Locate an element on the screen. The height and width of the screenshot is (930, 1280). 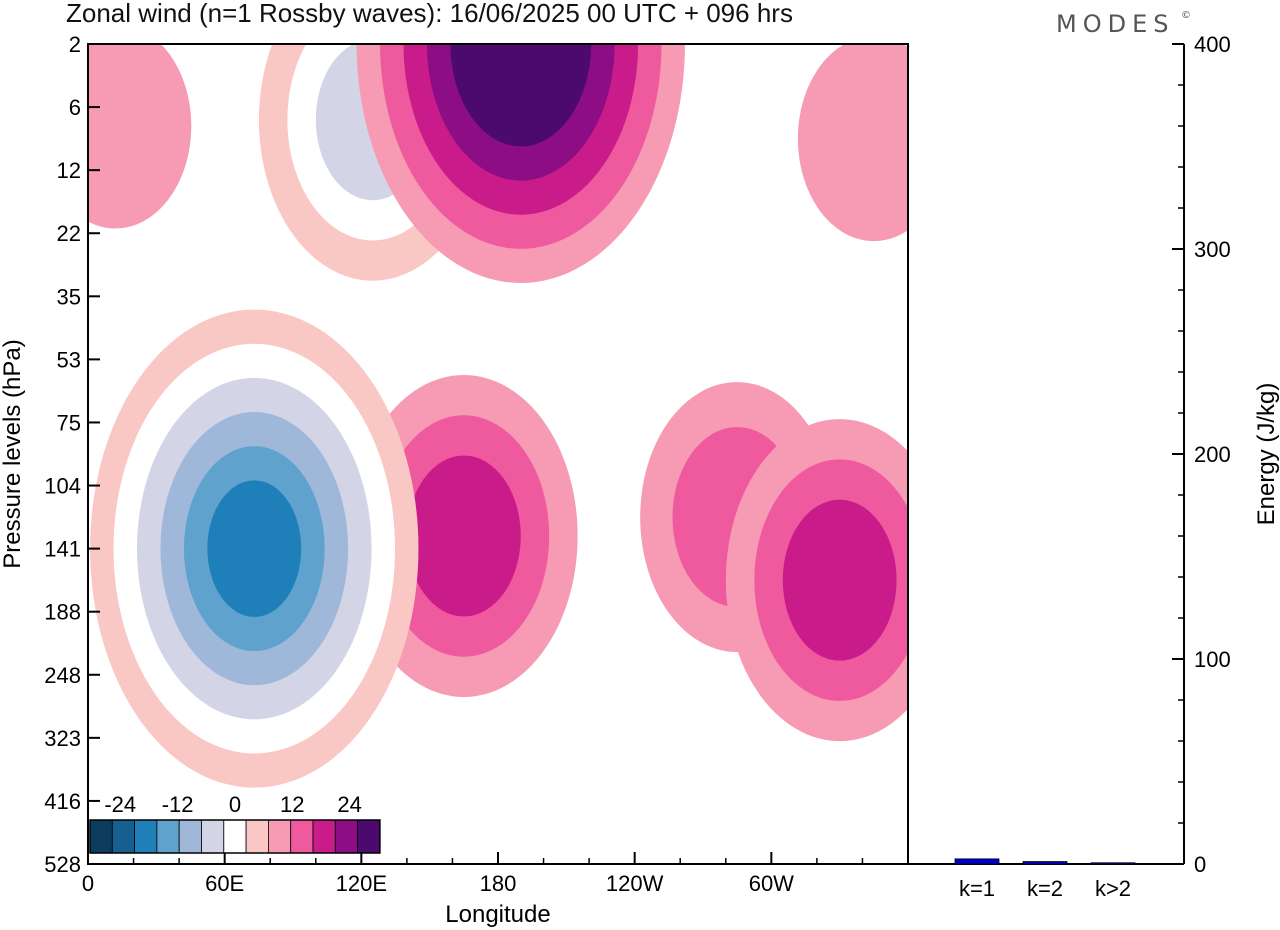
colorbar-label: -24 is located at coordinates (120, 804).